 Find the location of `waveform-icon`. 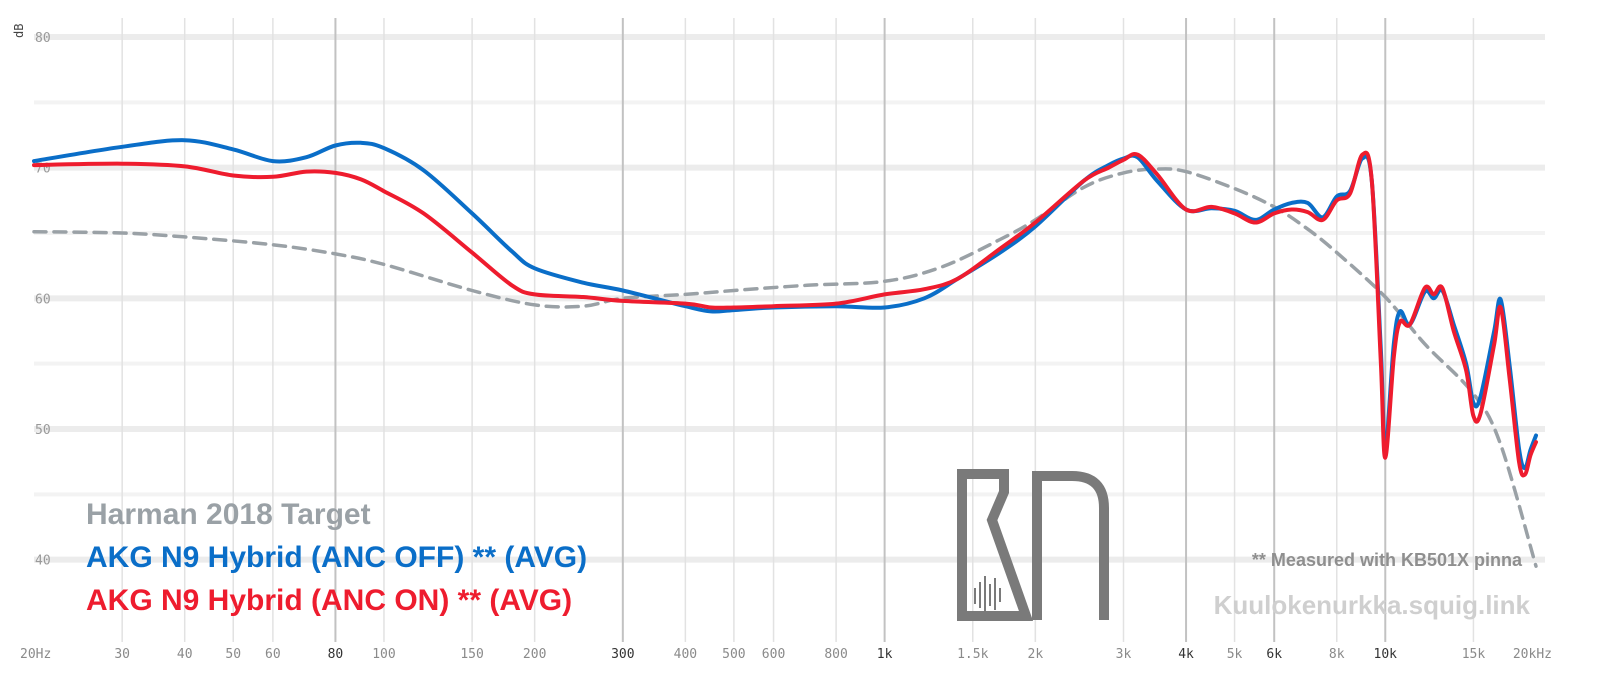

waveform-icon is located at coordinates (987, 594).